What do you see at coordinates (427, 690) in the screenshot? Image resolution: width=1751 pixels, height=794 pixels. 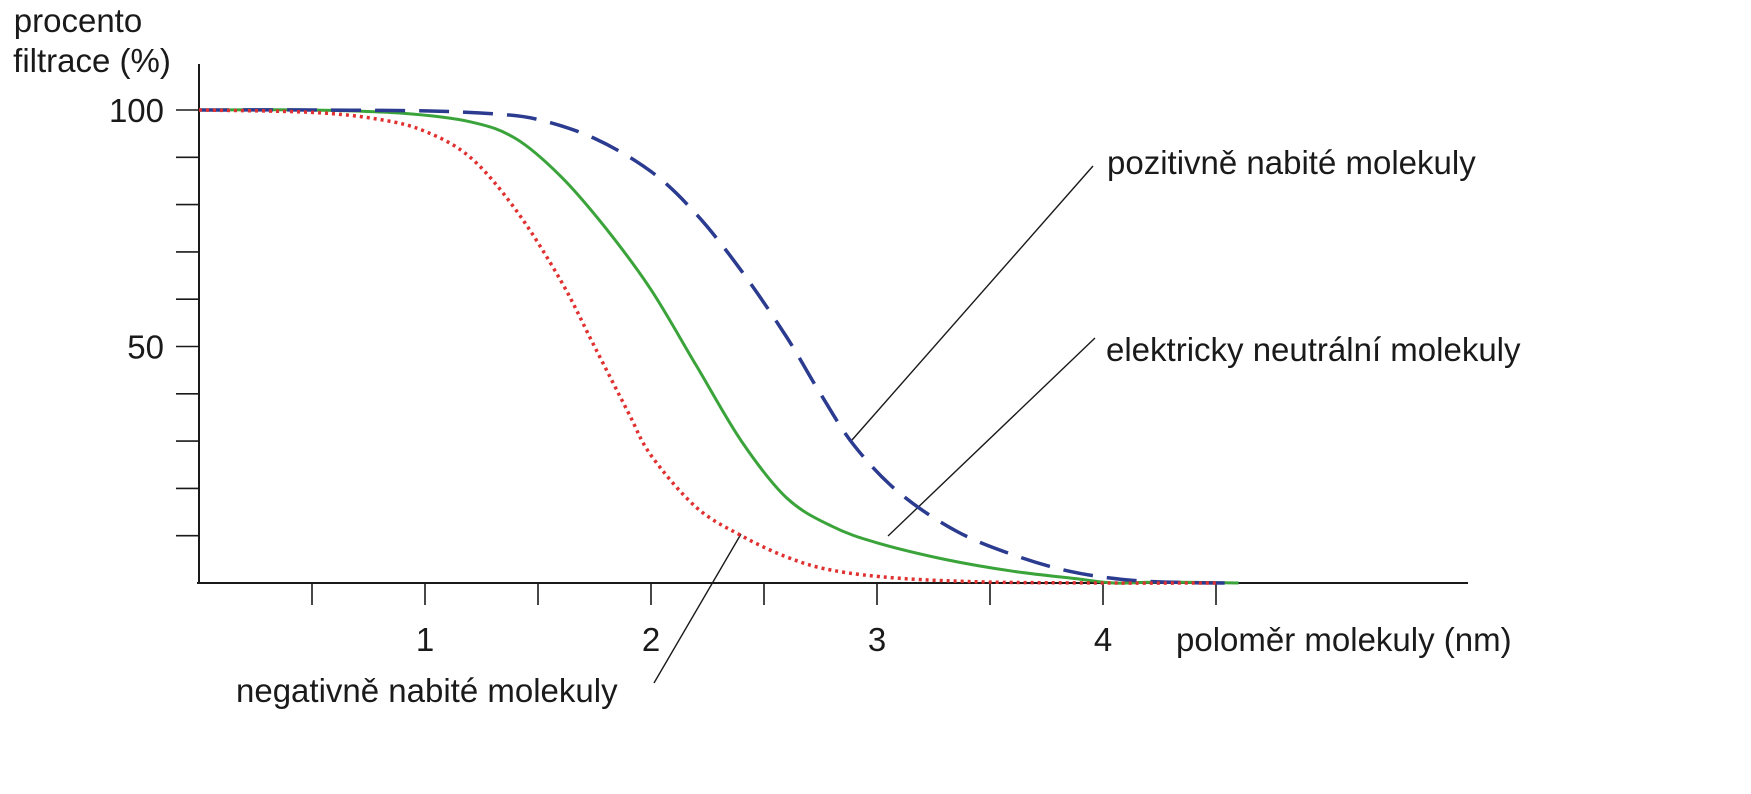 I see `annotation-negative: negativně nabité molekuly` at bounding box center [427, 690].